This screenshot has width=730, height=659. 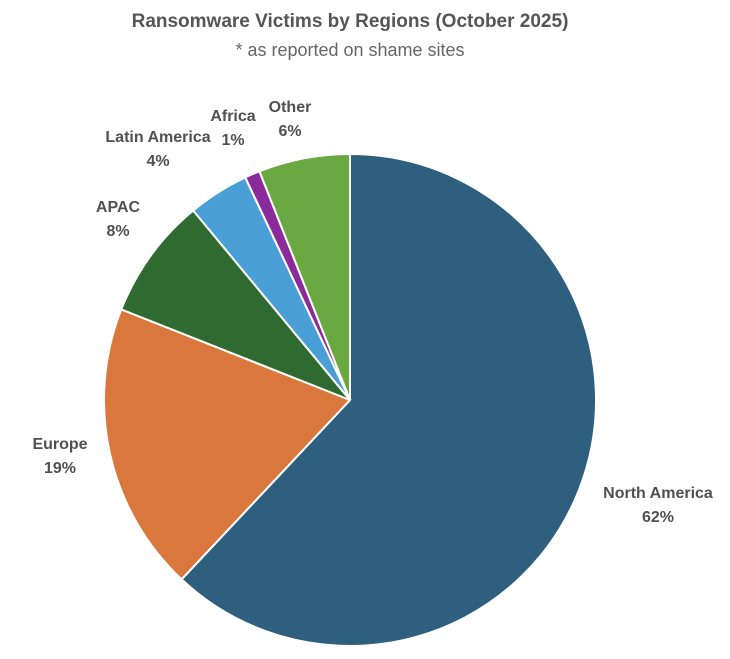 What do you see at coordinates (349, 50) in the screenshot?
I see `chart-subtitle: * as reported on shame sites` at bounding box center [349, 50].